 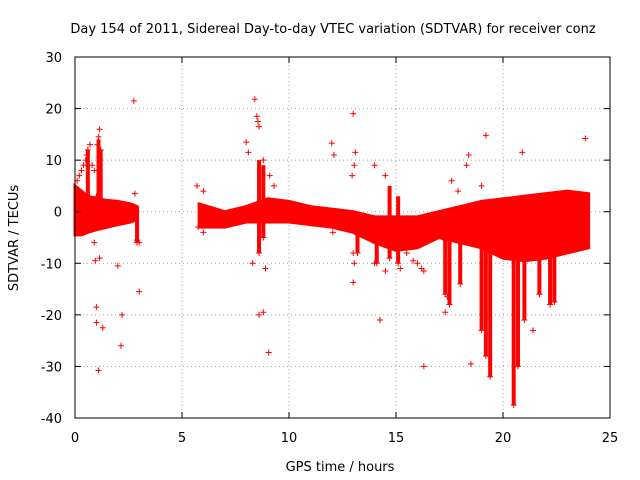 What do you see at coordinates (58, 213) in the screenshot?
I see `y-tick-label: 0` at bounding box center [58, 213].